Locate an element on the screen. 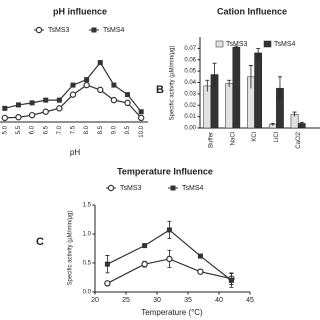 The image size is (320, 320). x-tick-label: 5.5 is located at coordinates (19, 129).